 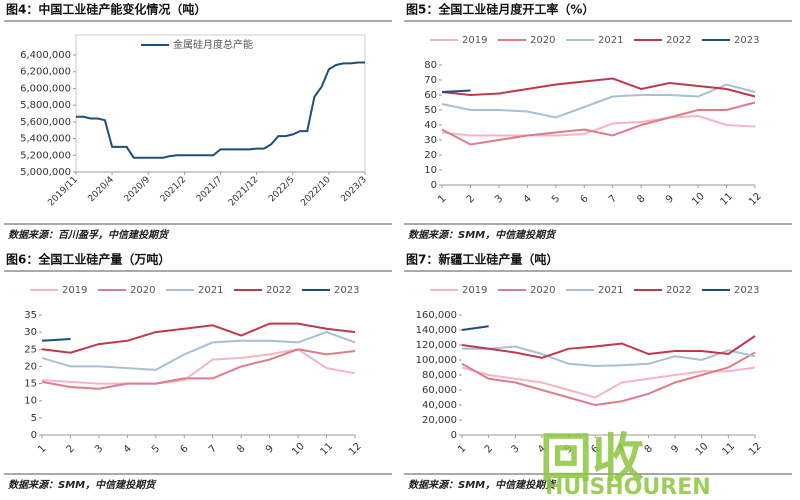 I want to click on x-tick-label: 2021/12, so click(x=244, y=192).